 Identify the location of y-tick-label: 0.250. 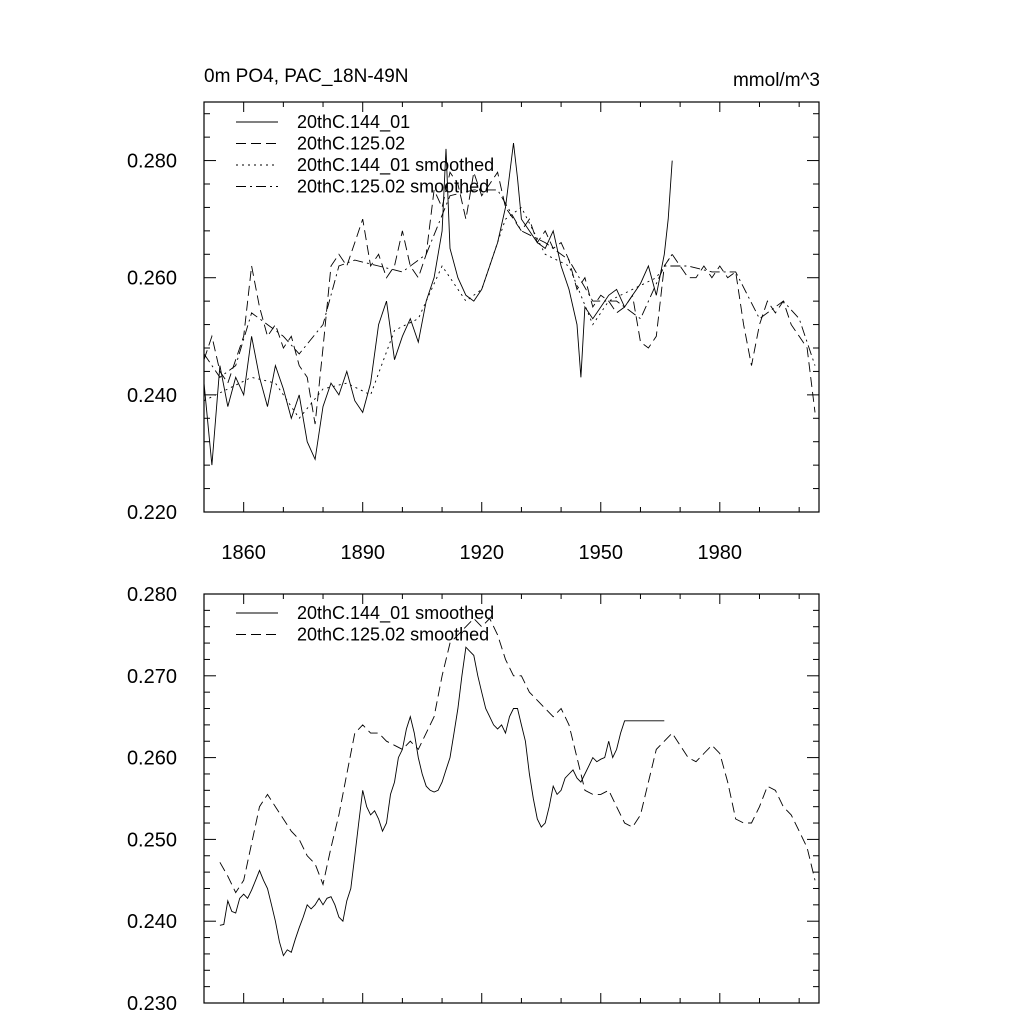
(152, 840).